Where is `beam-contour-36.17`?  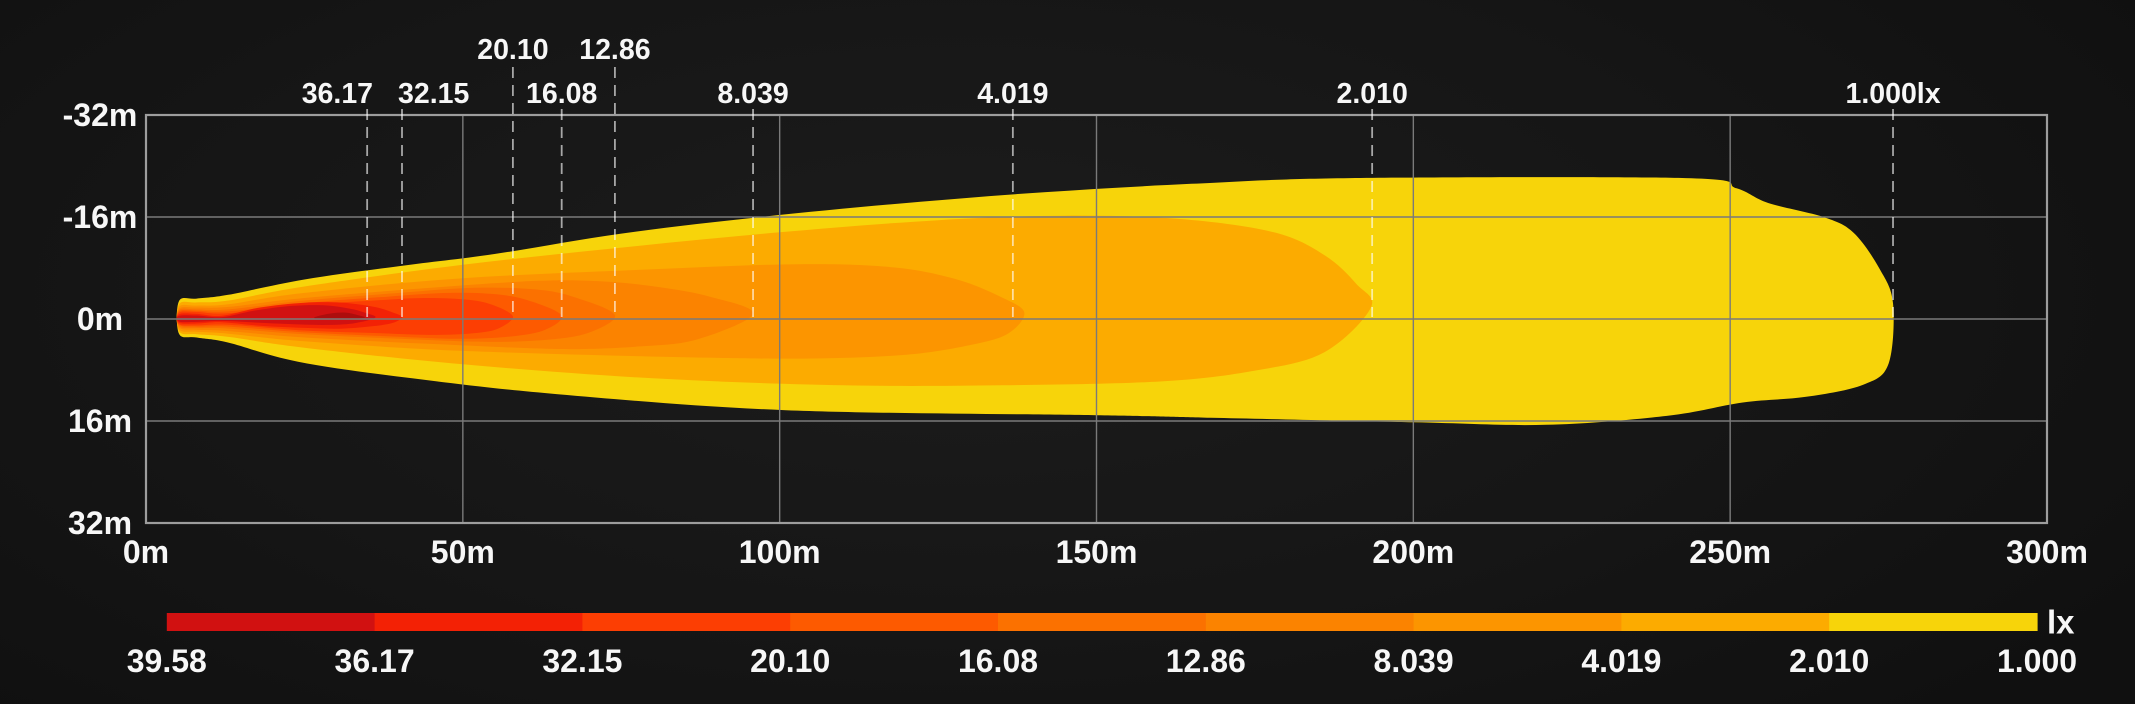 beam-contour-36.17 is located at coordinates (276, 315).